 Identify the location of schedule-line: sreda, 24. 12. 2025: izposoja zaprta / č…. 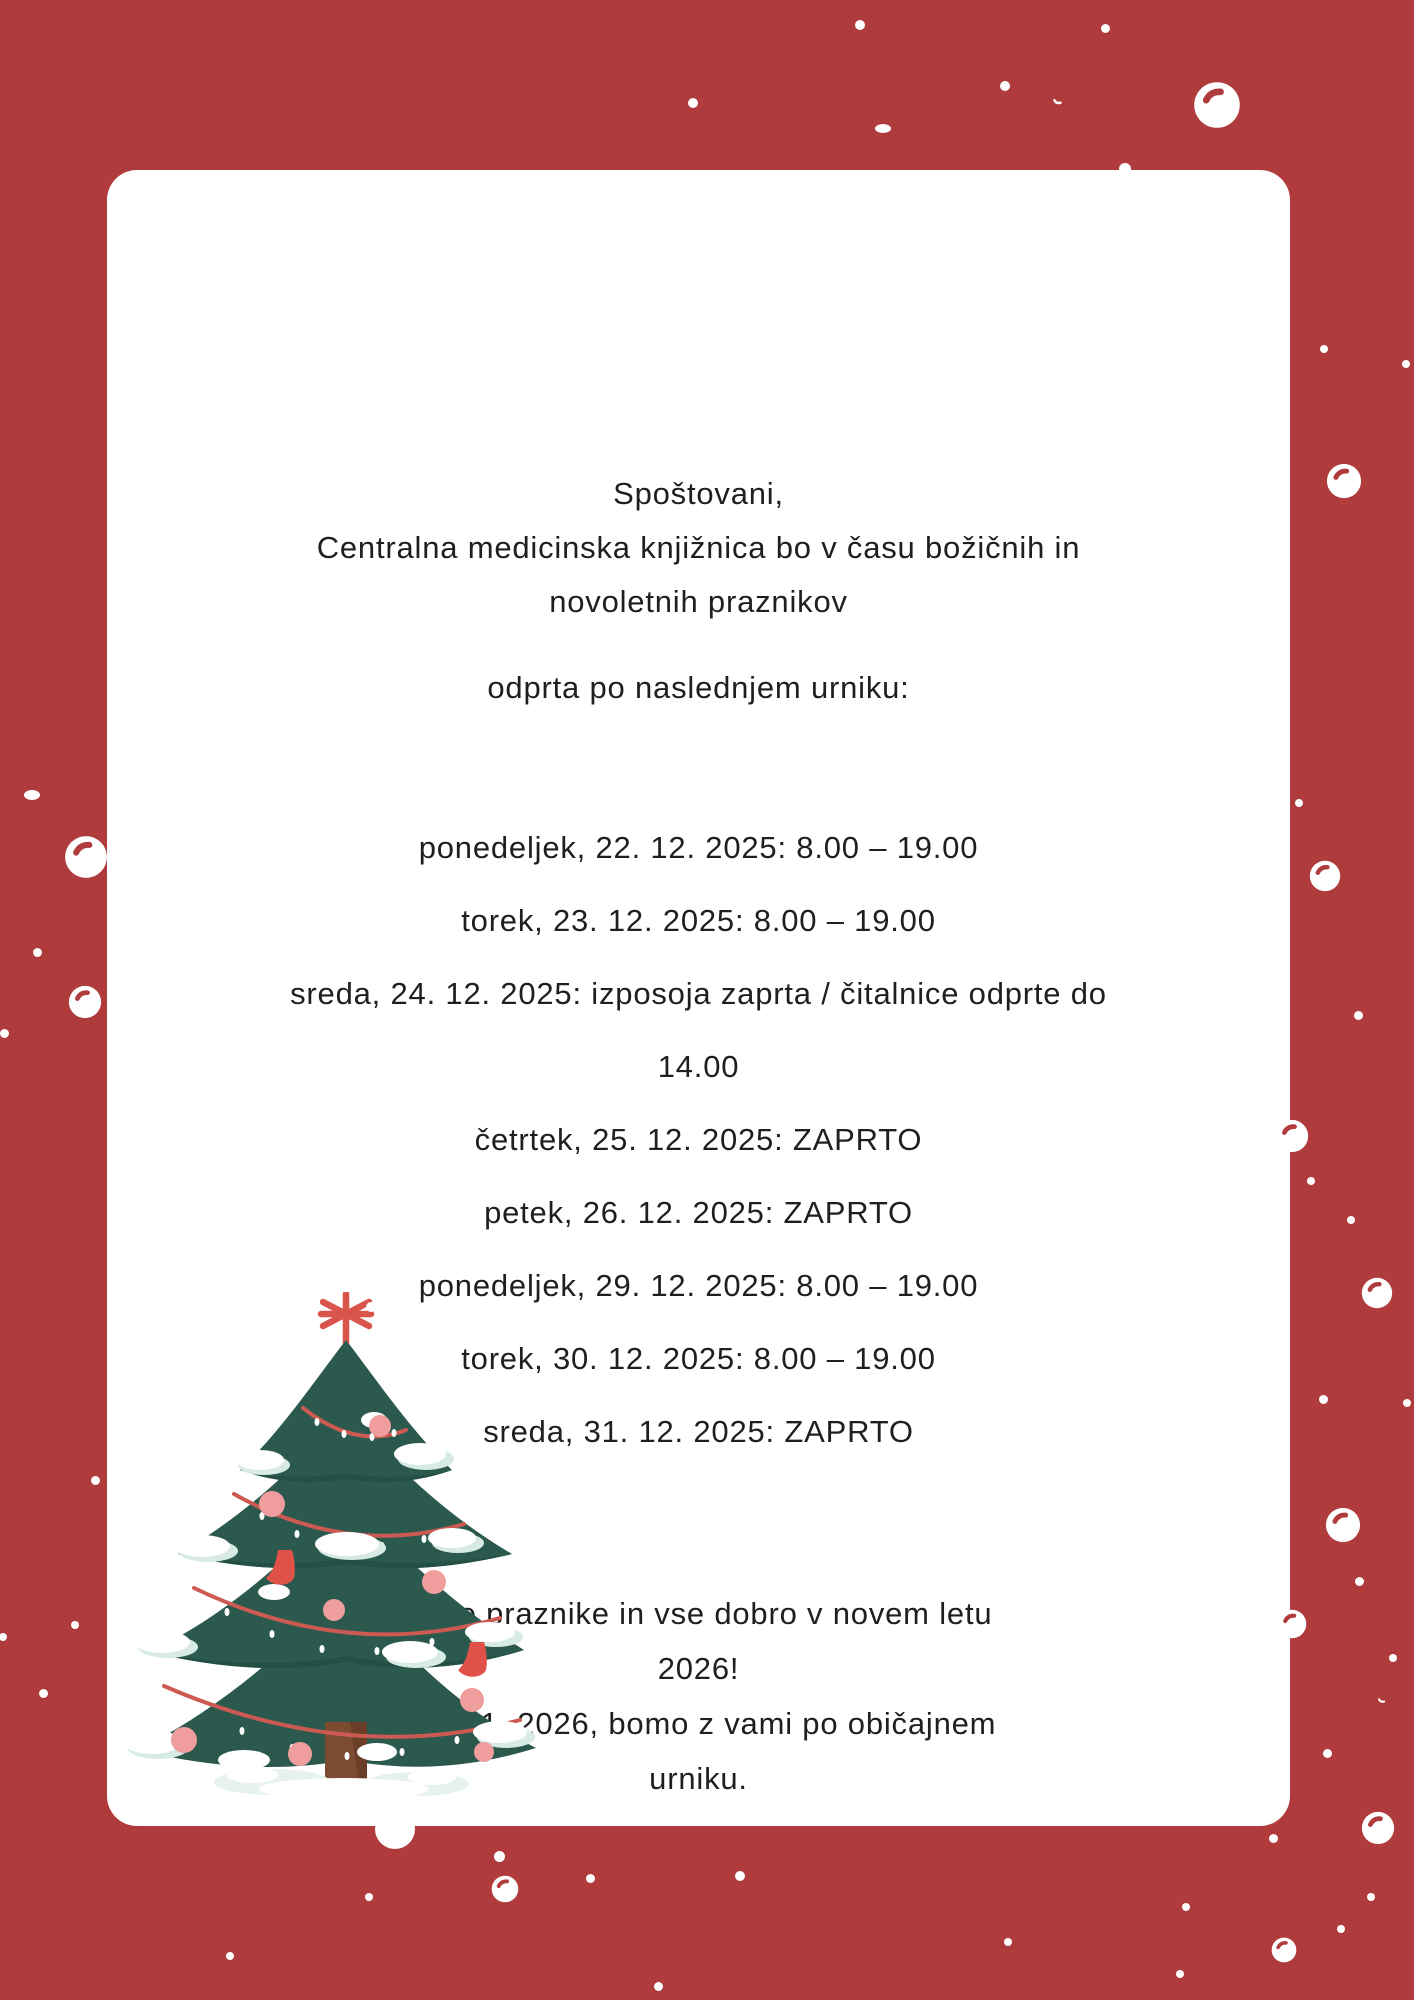
(698, 993).